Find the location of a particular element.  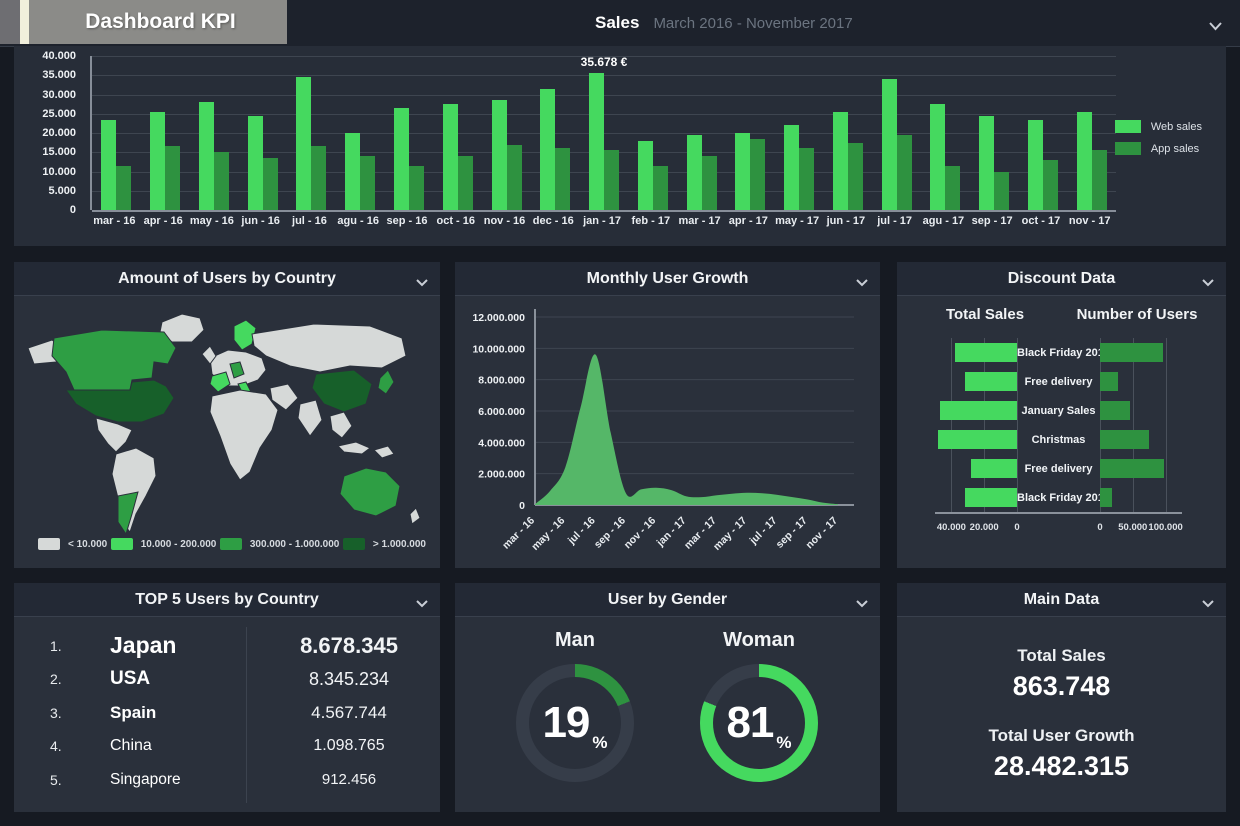

y-axis-label: 10.000 is located at coordinates (59, 171).